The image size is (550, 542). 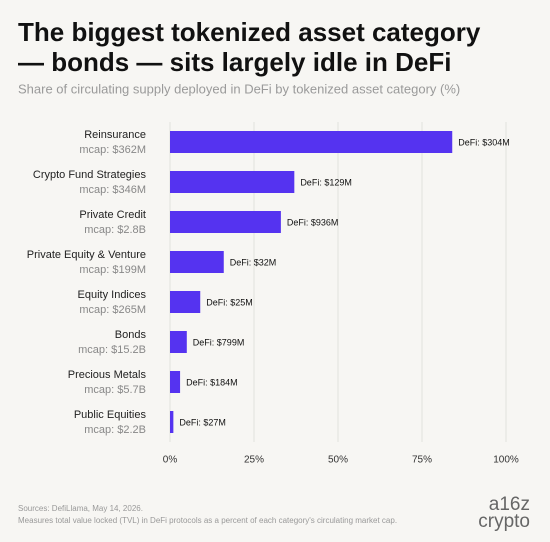 I want to click on x-tick-label: 75%, so click(x=422, y=460).